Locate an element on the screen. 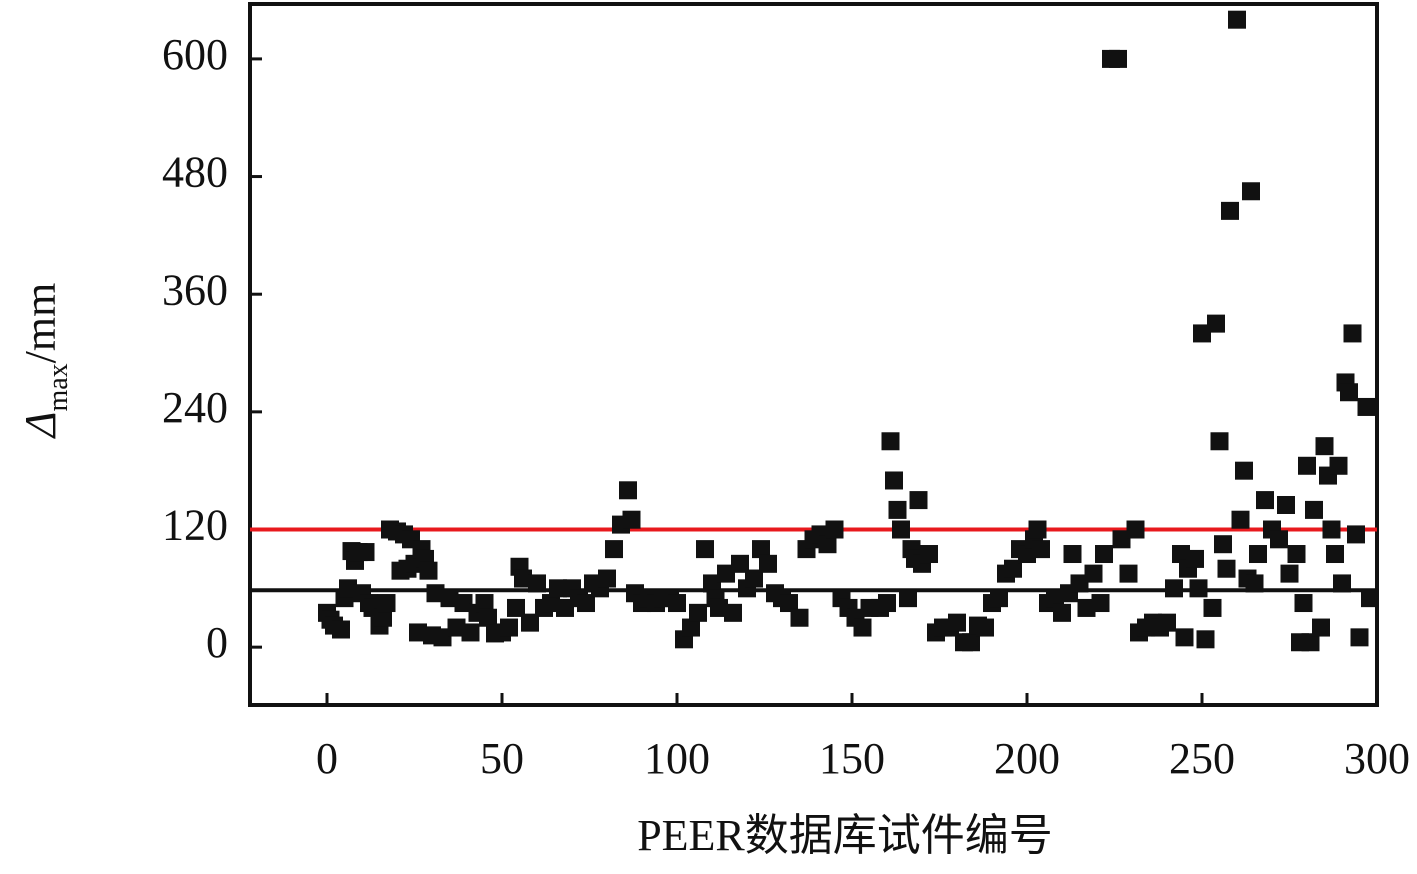 Image resolution: width=1417 pixels, height=874 pixels. x-tick-label: 250 is located at coordinates (1202, 758).